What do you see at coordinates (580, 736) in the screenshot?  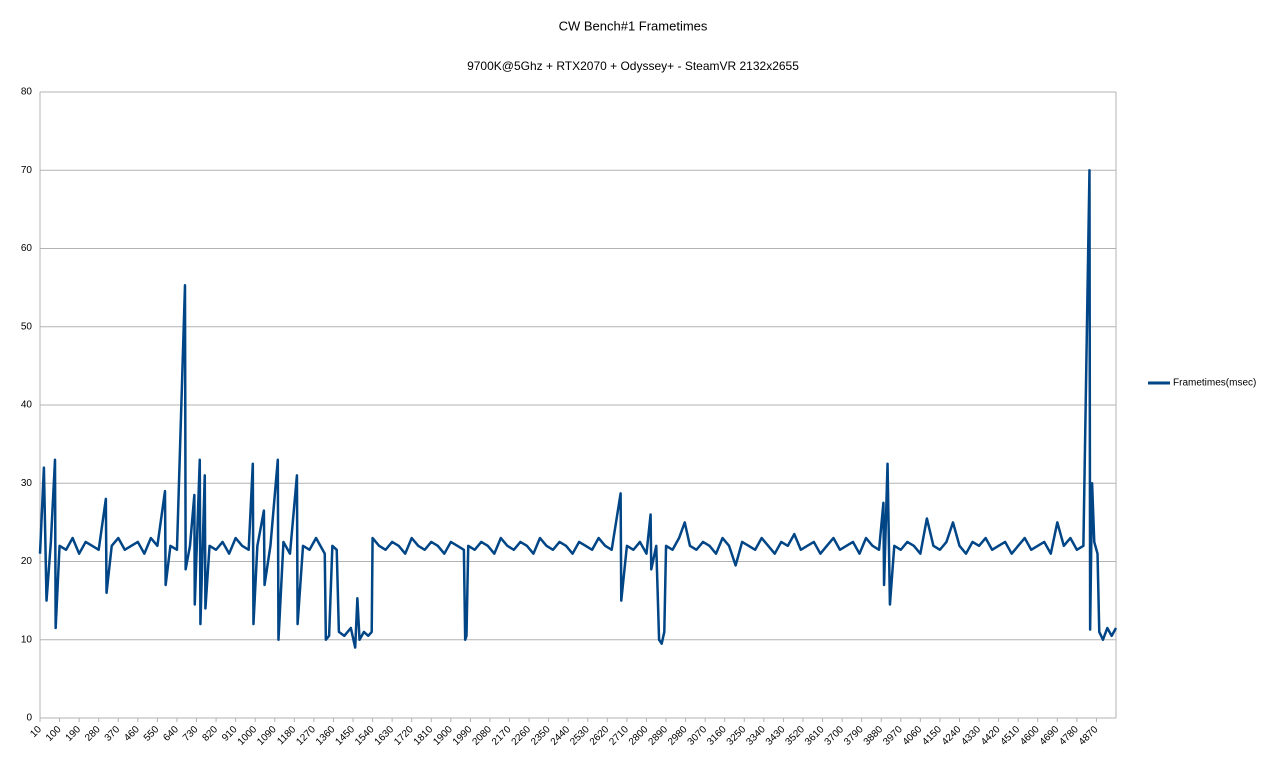 I see `x-tick-label: 2530` at bounding box center [580, 736].